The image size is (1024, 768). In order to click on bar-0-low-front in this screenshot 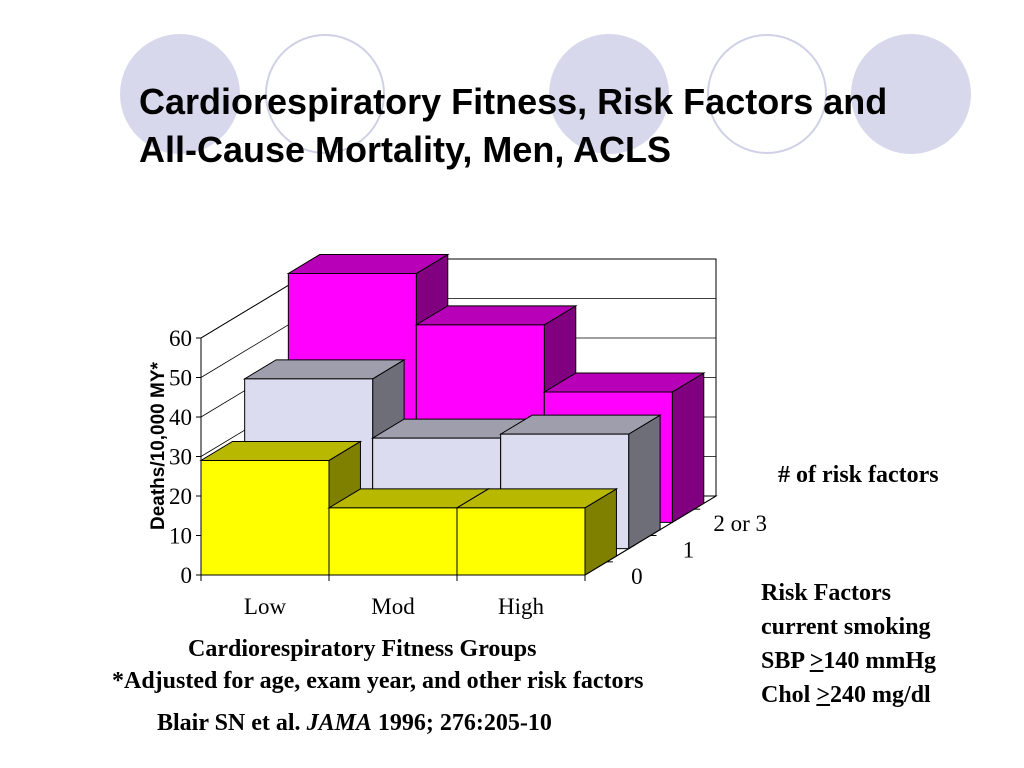, I will do `click(265, 517)`.